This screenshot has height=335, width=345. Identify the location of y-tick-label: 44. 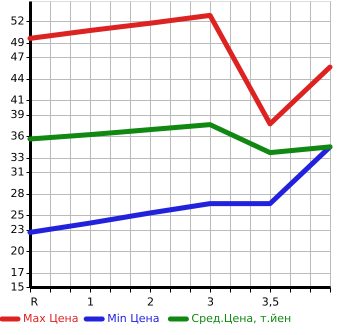
(17, 79).